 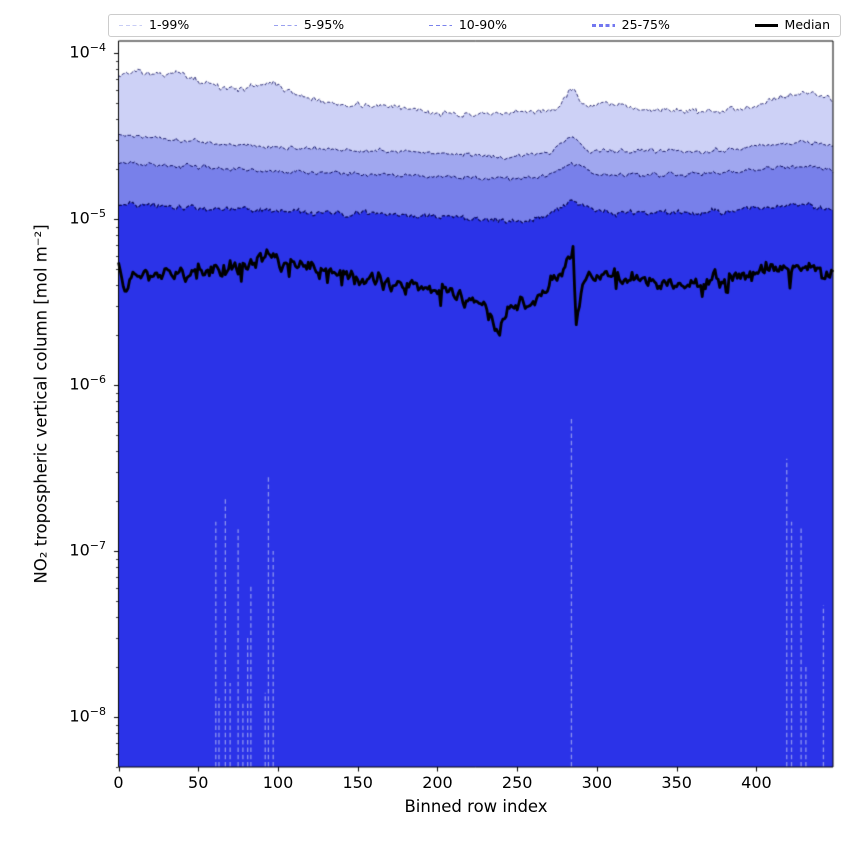 What do you see at coordinates (87, 715) in the screenshot?
I see `y-tick-label: 10⁻⁸` at bounding box center [87, 715].